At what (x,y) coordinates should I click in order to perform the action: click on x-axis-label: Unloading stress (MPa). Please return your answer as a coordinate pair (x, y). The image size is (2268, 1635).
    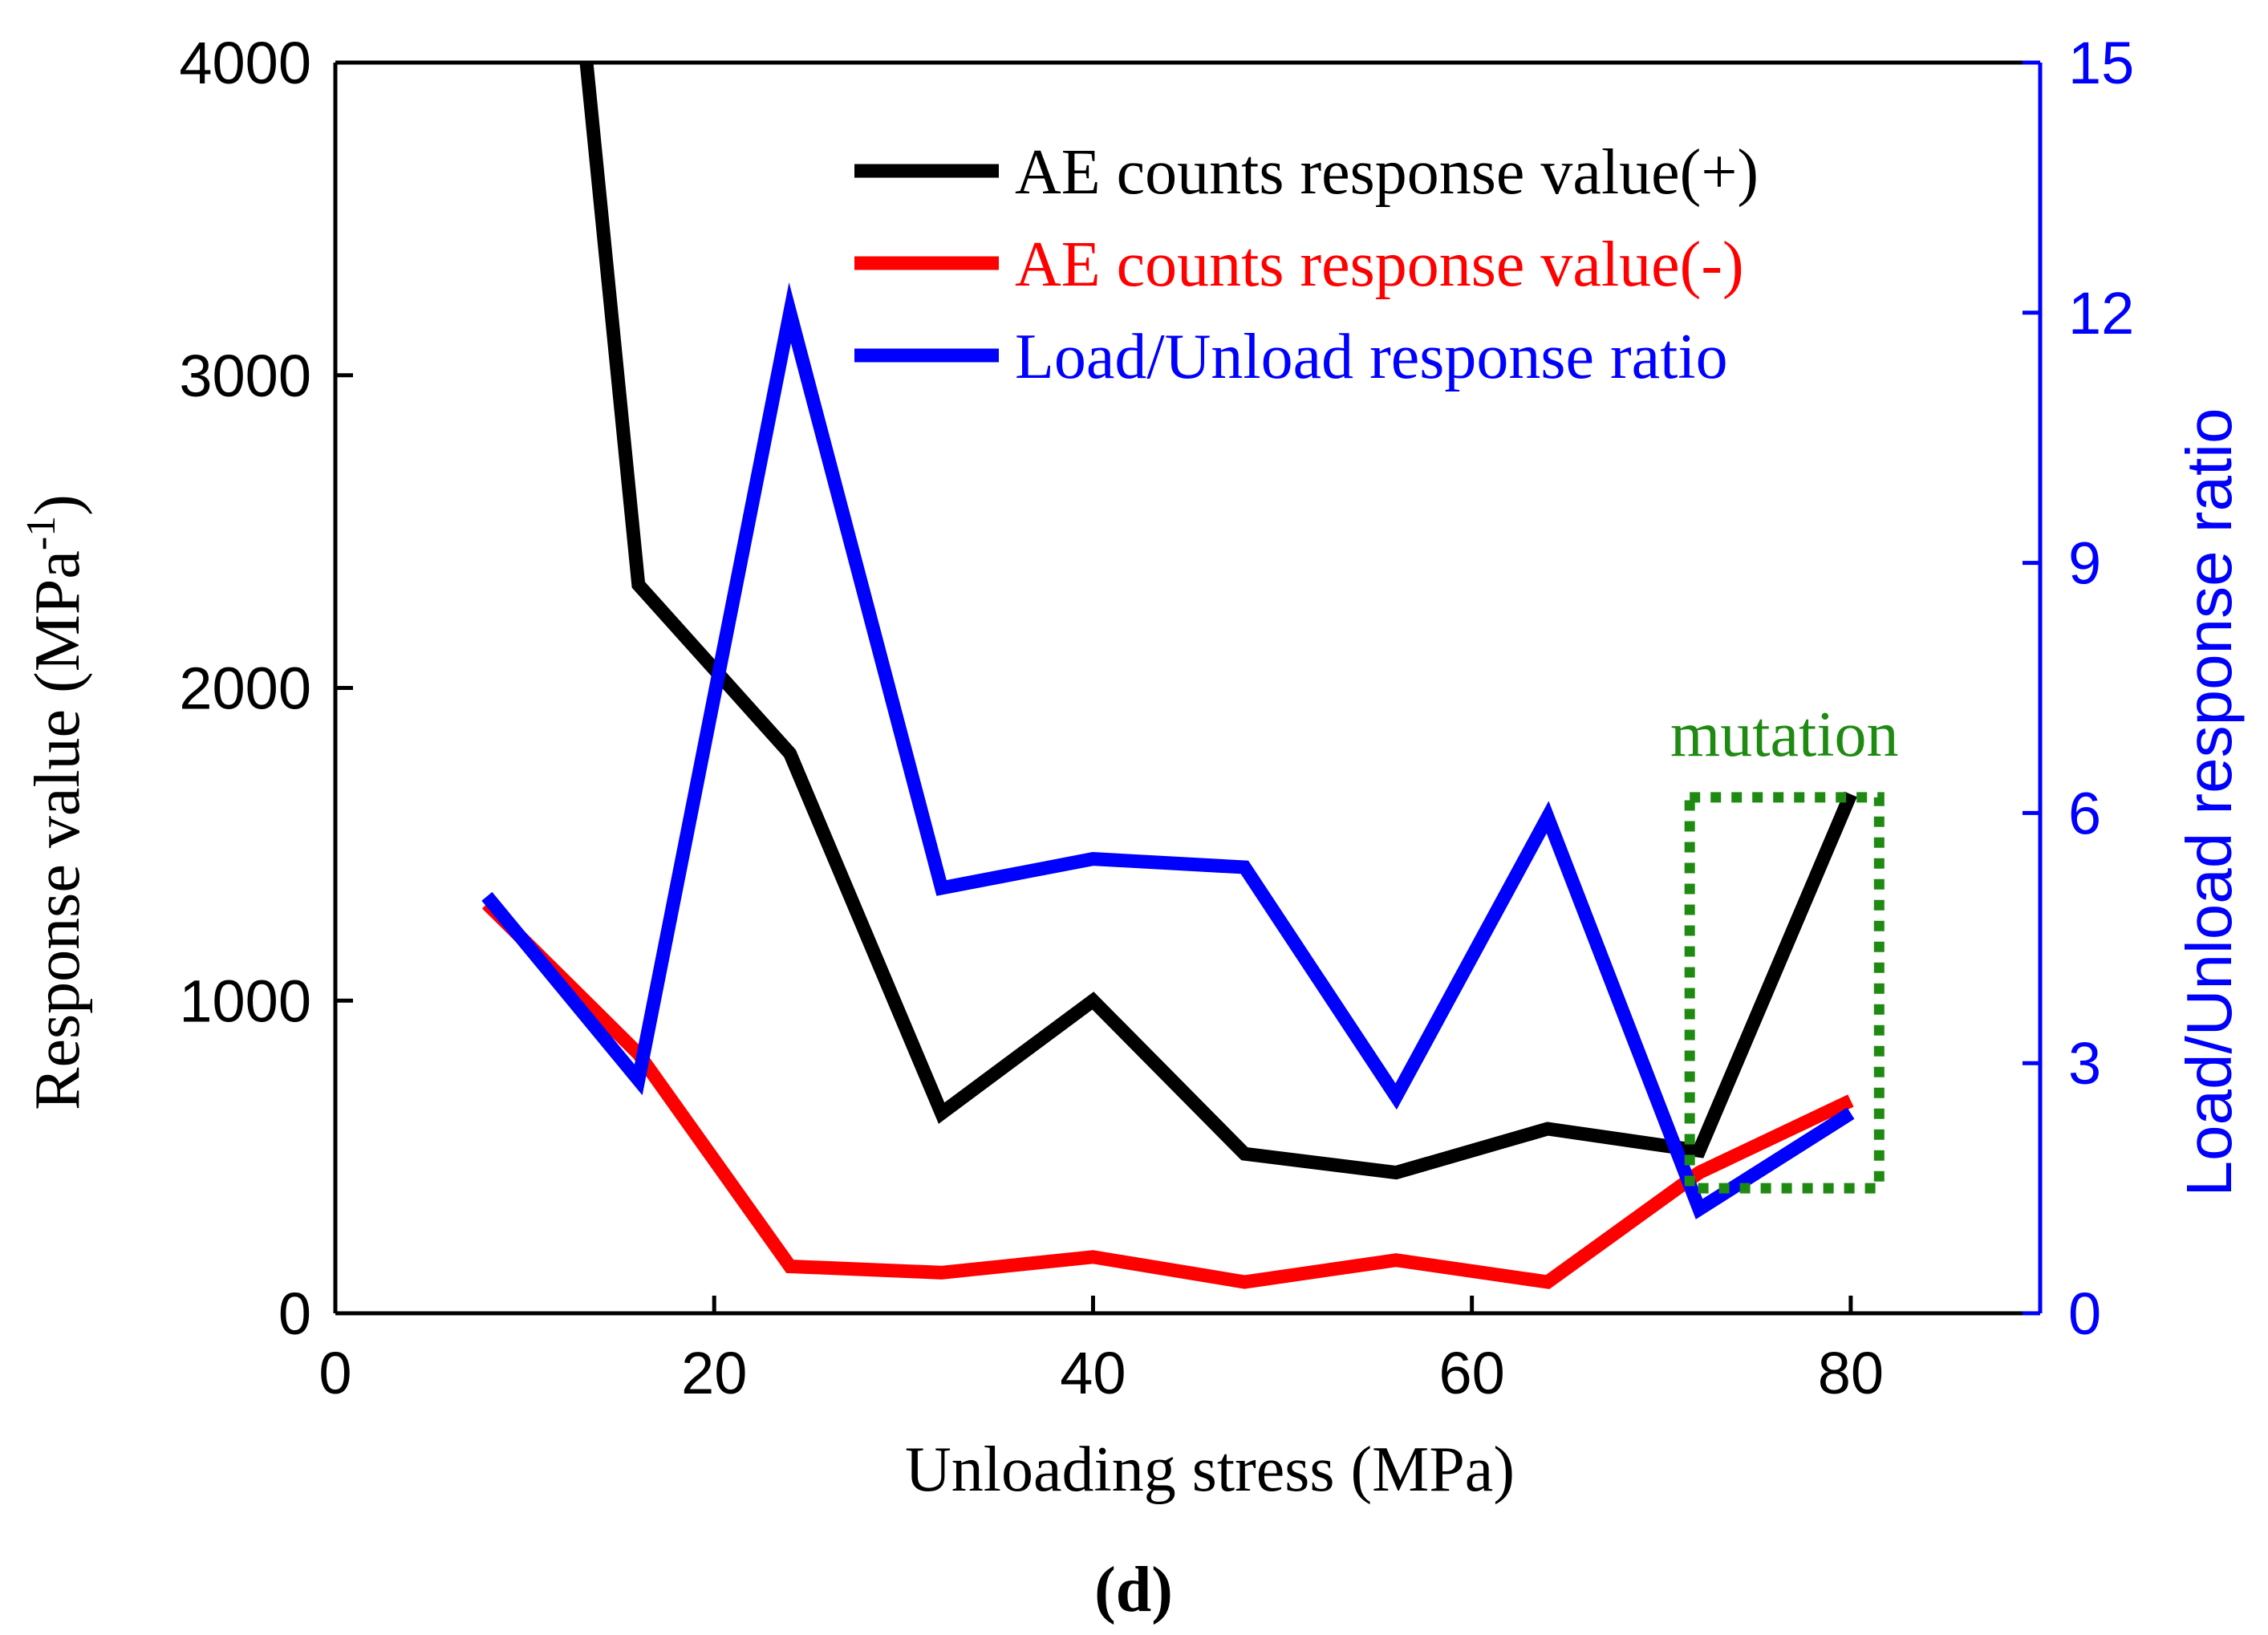
    Looking at the image, I should click on (1210, 1469).